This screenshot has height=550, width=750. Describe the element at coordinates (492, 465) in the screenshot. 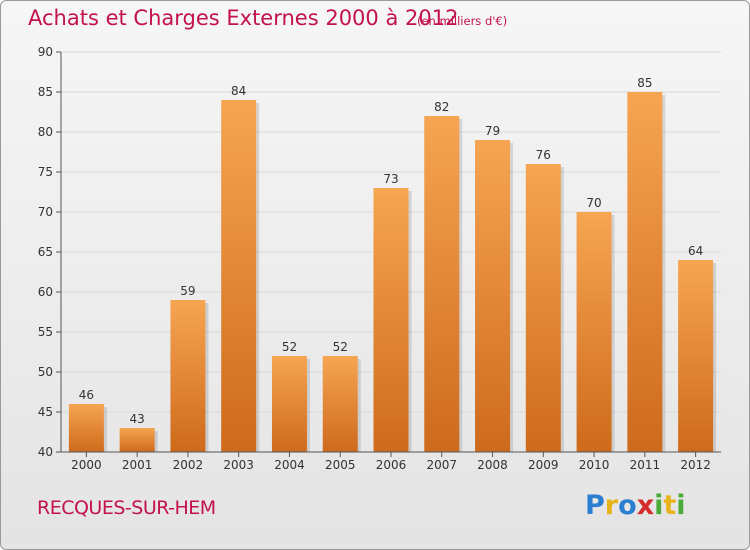

I see `x-tick-label: 2008` at that location.